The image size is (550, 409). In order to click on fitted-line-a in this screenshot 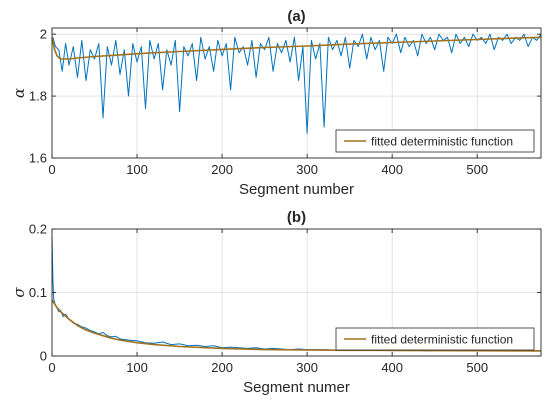, I will do `click(296, 48)`.